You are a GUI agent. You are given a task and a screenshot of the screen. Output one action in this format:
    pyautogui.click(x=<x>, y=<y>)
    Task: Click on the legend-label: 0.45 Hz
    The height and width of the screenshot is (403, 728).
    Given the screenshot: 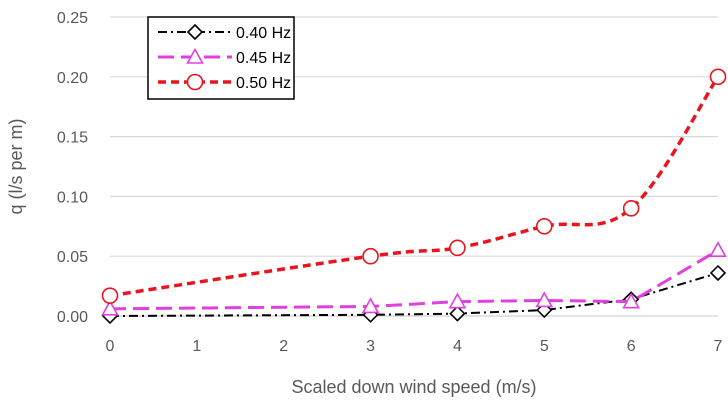 What is the action you would take?
    pyautogui.click(x=263, y=58)
    